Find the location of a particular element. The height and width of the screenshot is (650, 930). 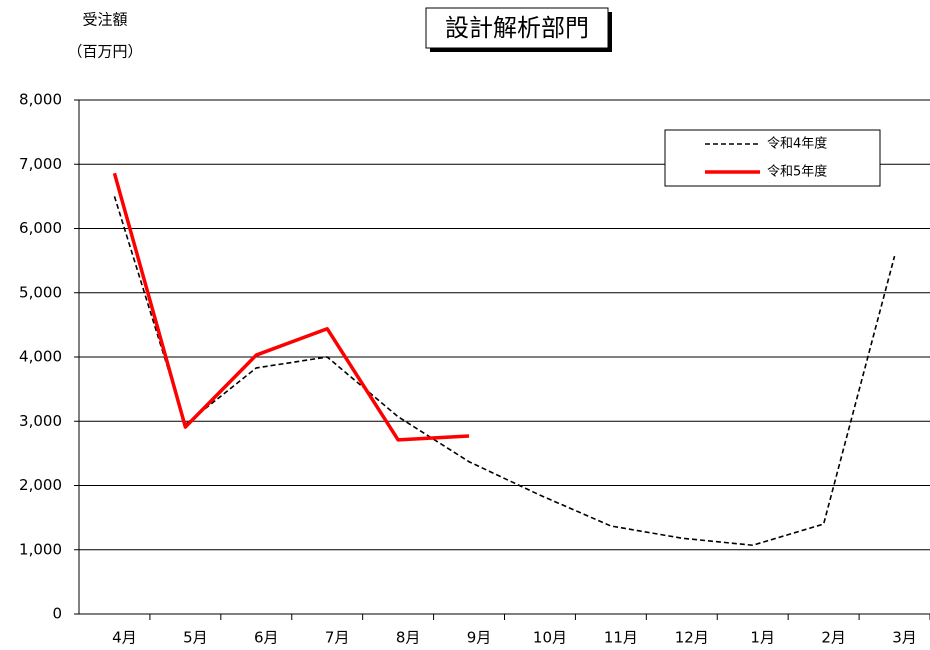

x-tick-label: 10月 is located at coordinates (550, 638).